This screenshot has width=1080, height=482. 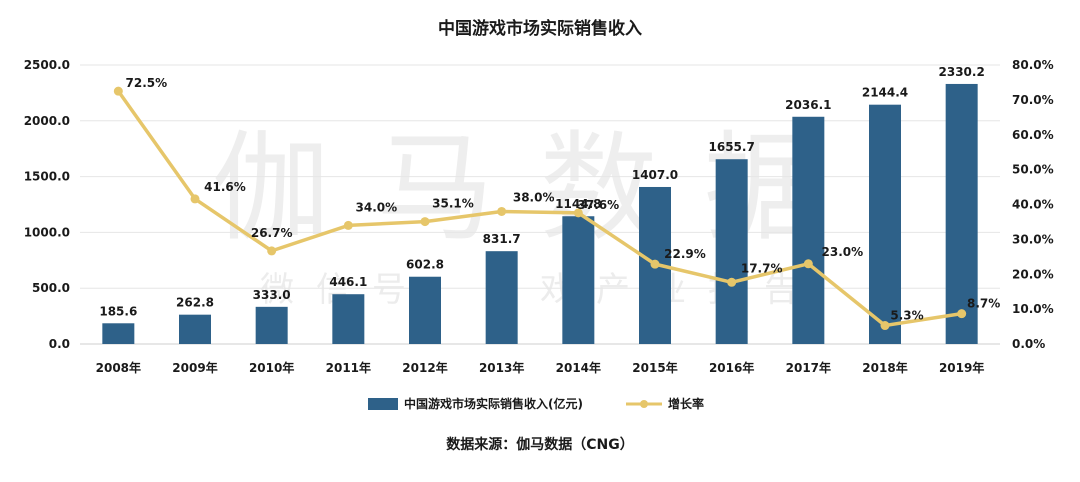 What do you see at coordinates (1033, 309) in the screenshot?
I see `y-right-tick-label: 10.0%` at bounding box center [1033, 309].